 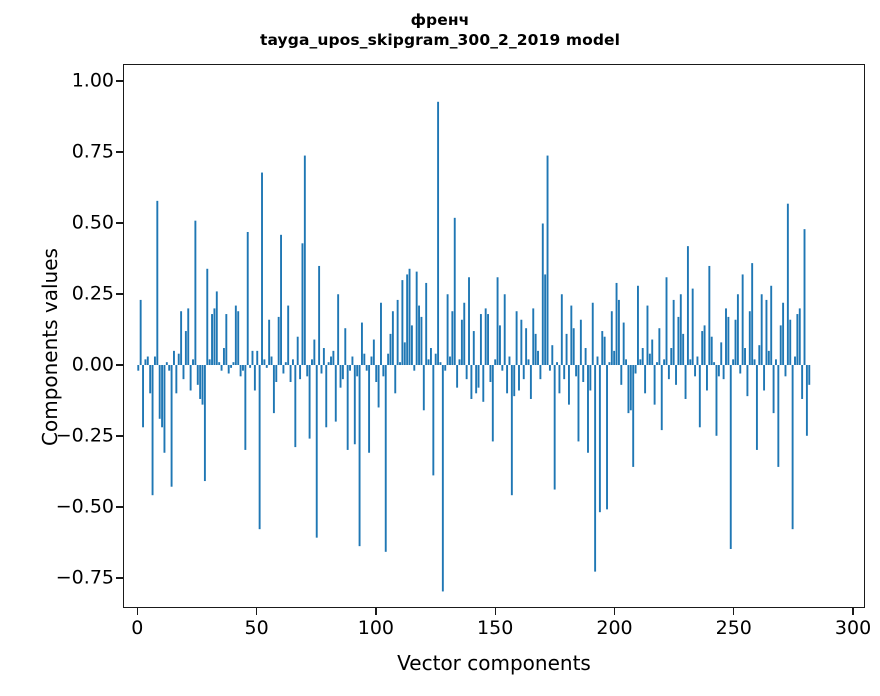 What do you see at coordinates (57, 348) in the screenshot?
I see `y-axis-tick-labels: 1.00 0.75 0.50 0.25 0.00 −0.25 −0.50 −0.75` at bounding box center [57, 348].